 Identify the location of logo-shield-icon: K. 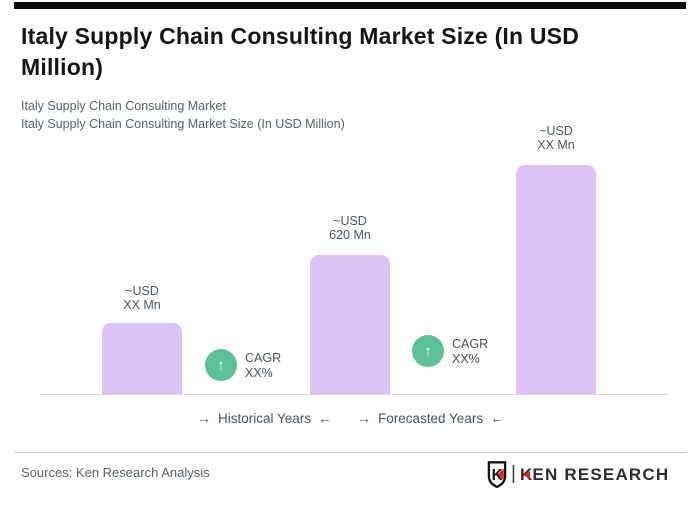
(497, 474).